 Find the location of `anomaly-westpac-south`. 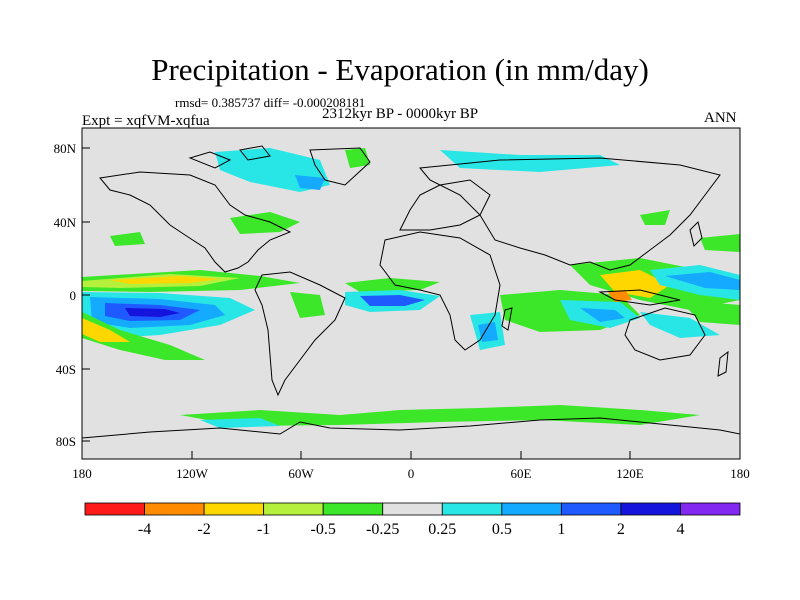

anomaly-westpac-south is located at coordinates (680, 325).